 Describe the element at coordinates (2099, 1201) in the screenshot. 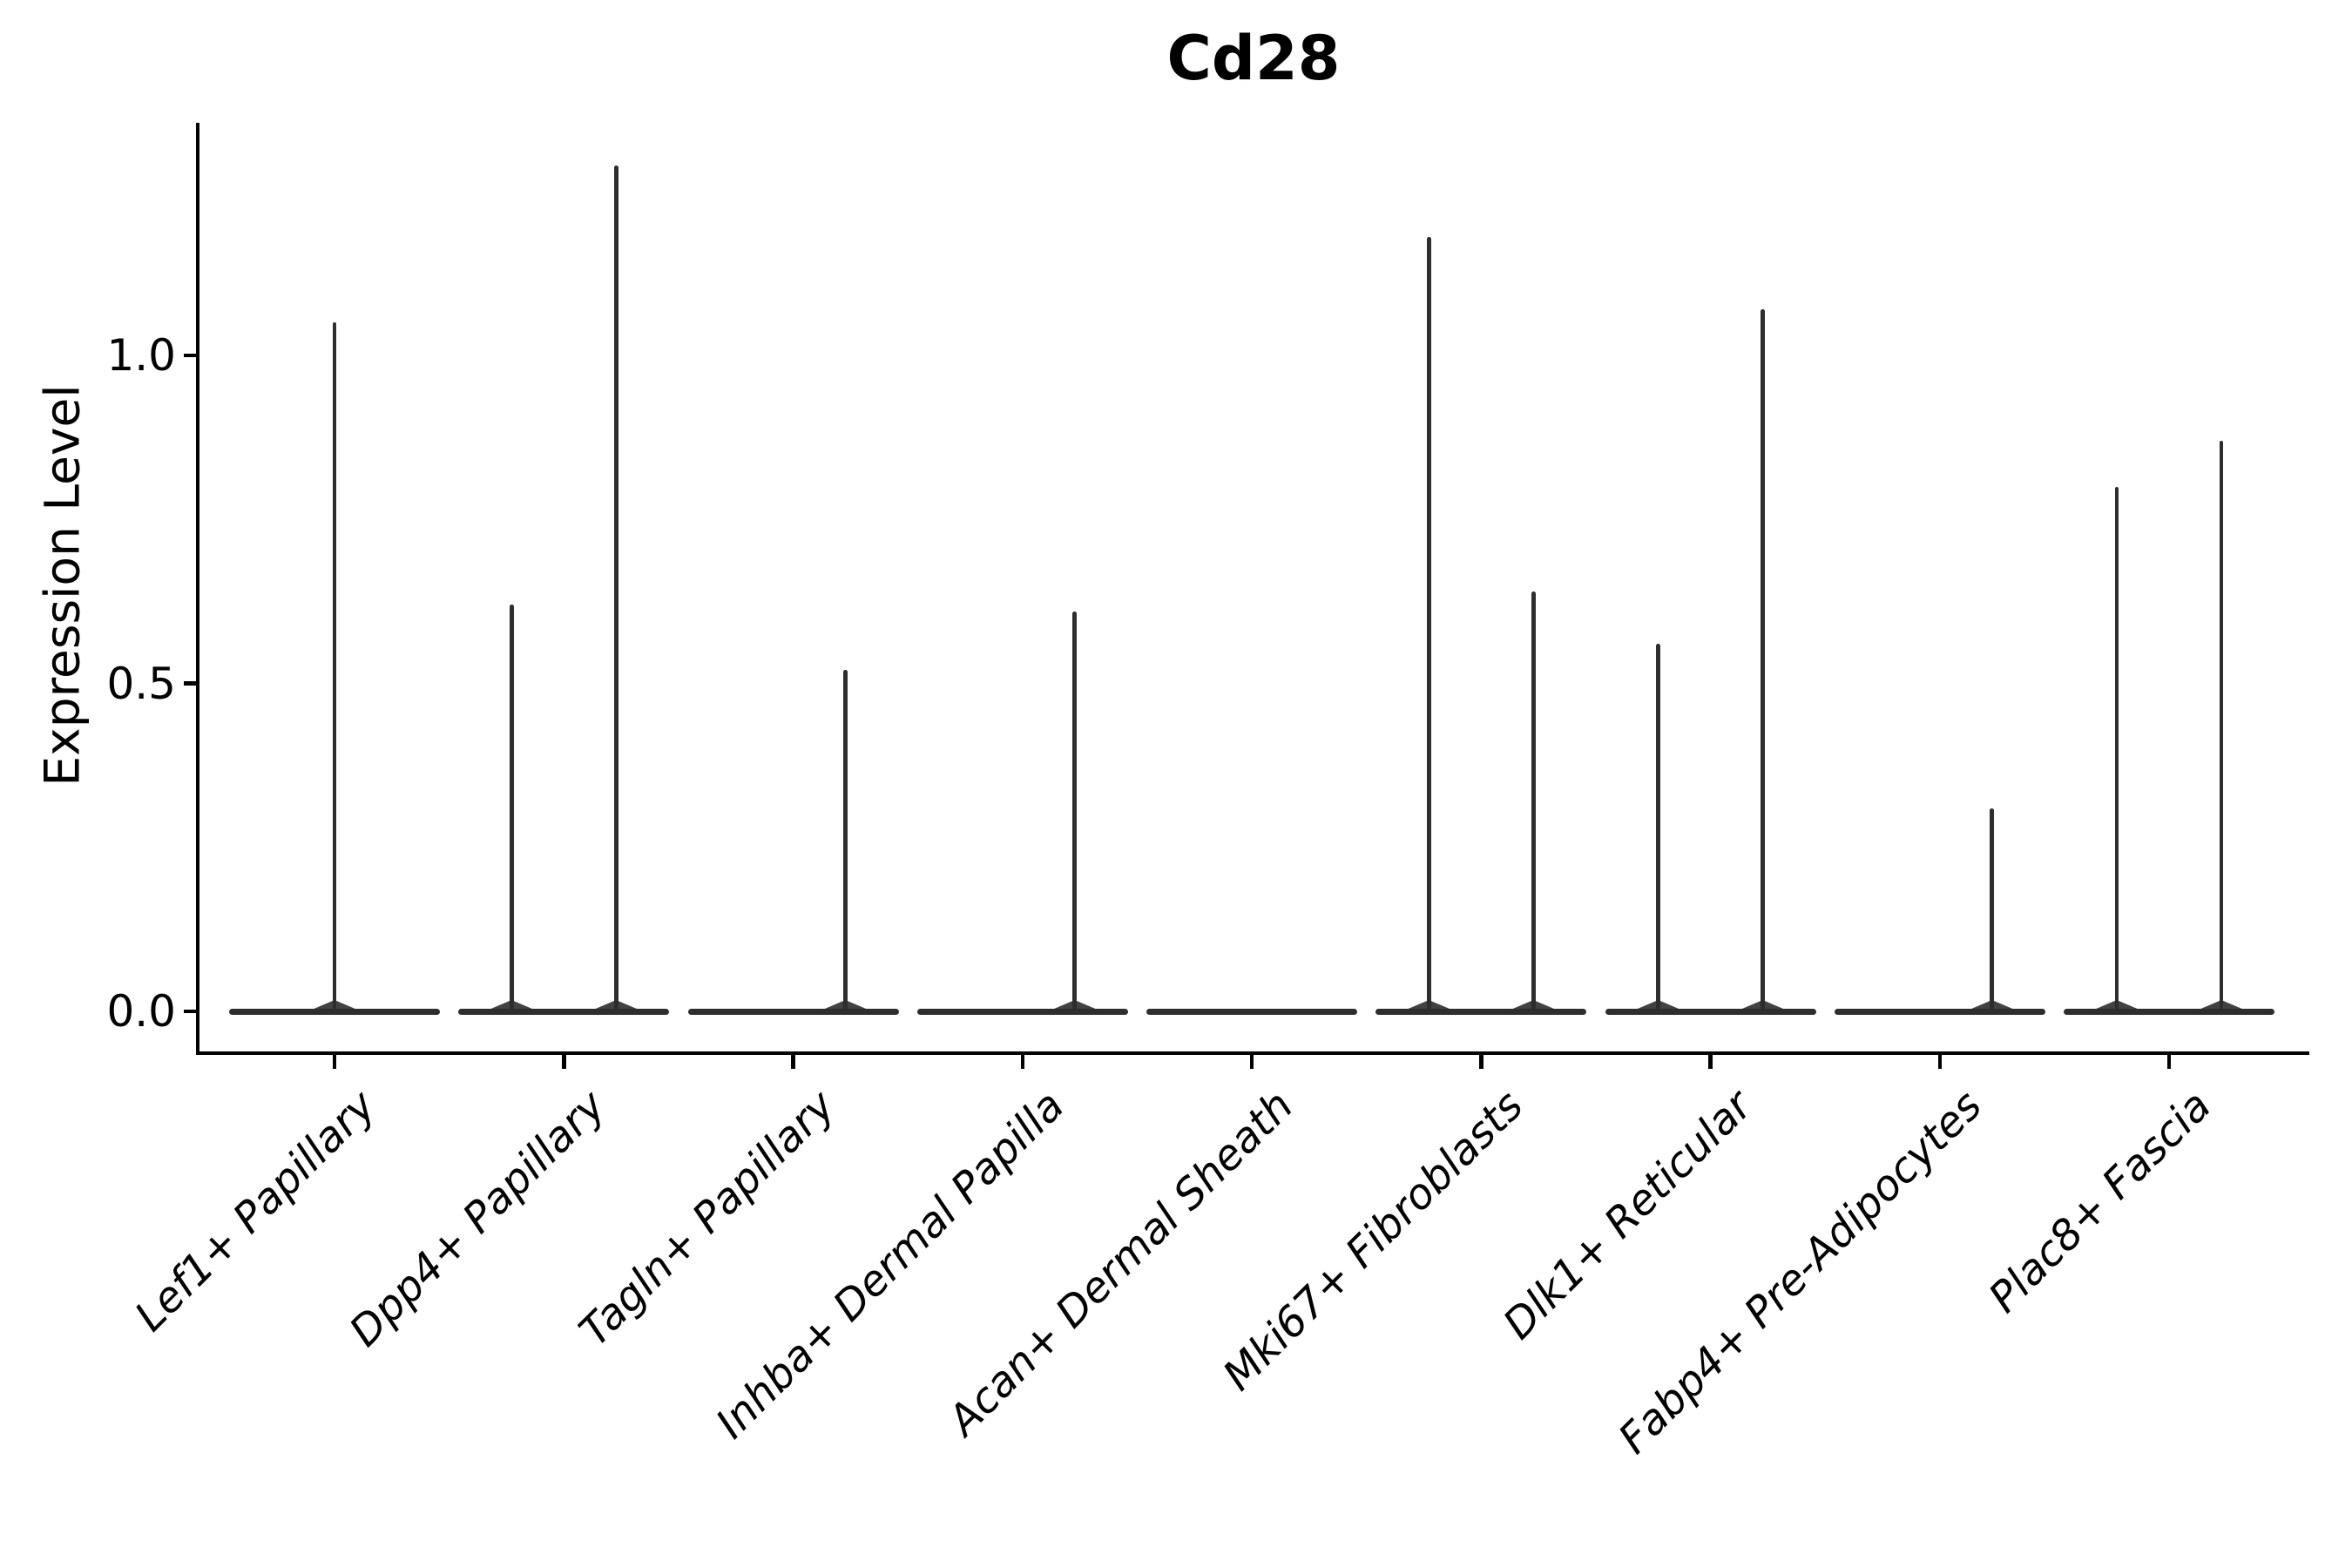

I see `x-tick-label: Plac8+ Fascia` at that location.